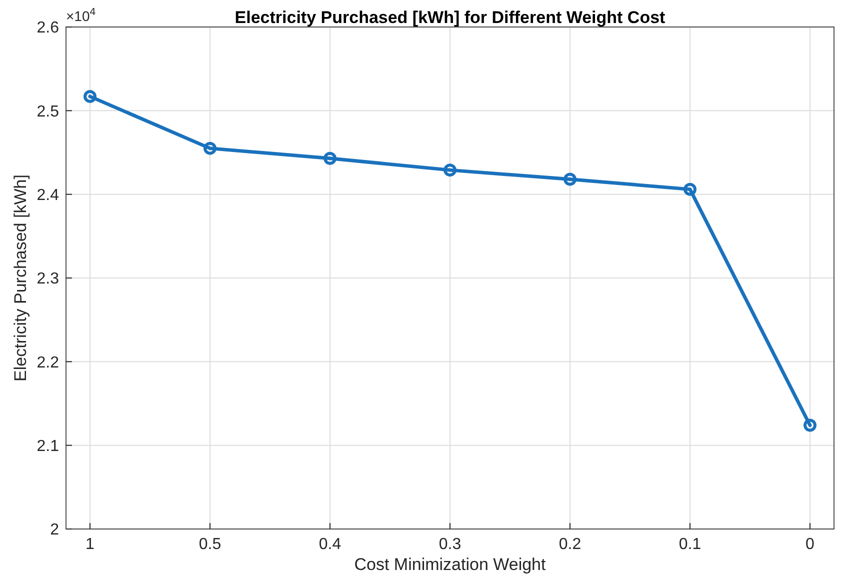 Image resolution: width=846 pixels, height=582 pixels. Describe the element at coordinates (450, 544) in the screenshot. I see `x-tick-label: 0.3` at that location.